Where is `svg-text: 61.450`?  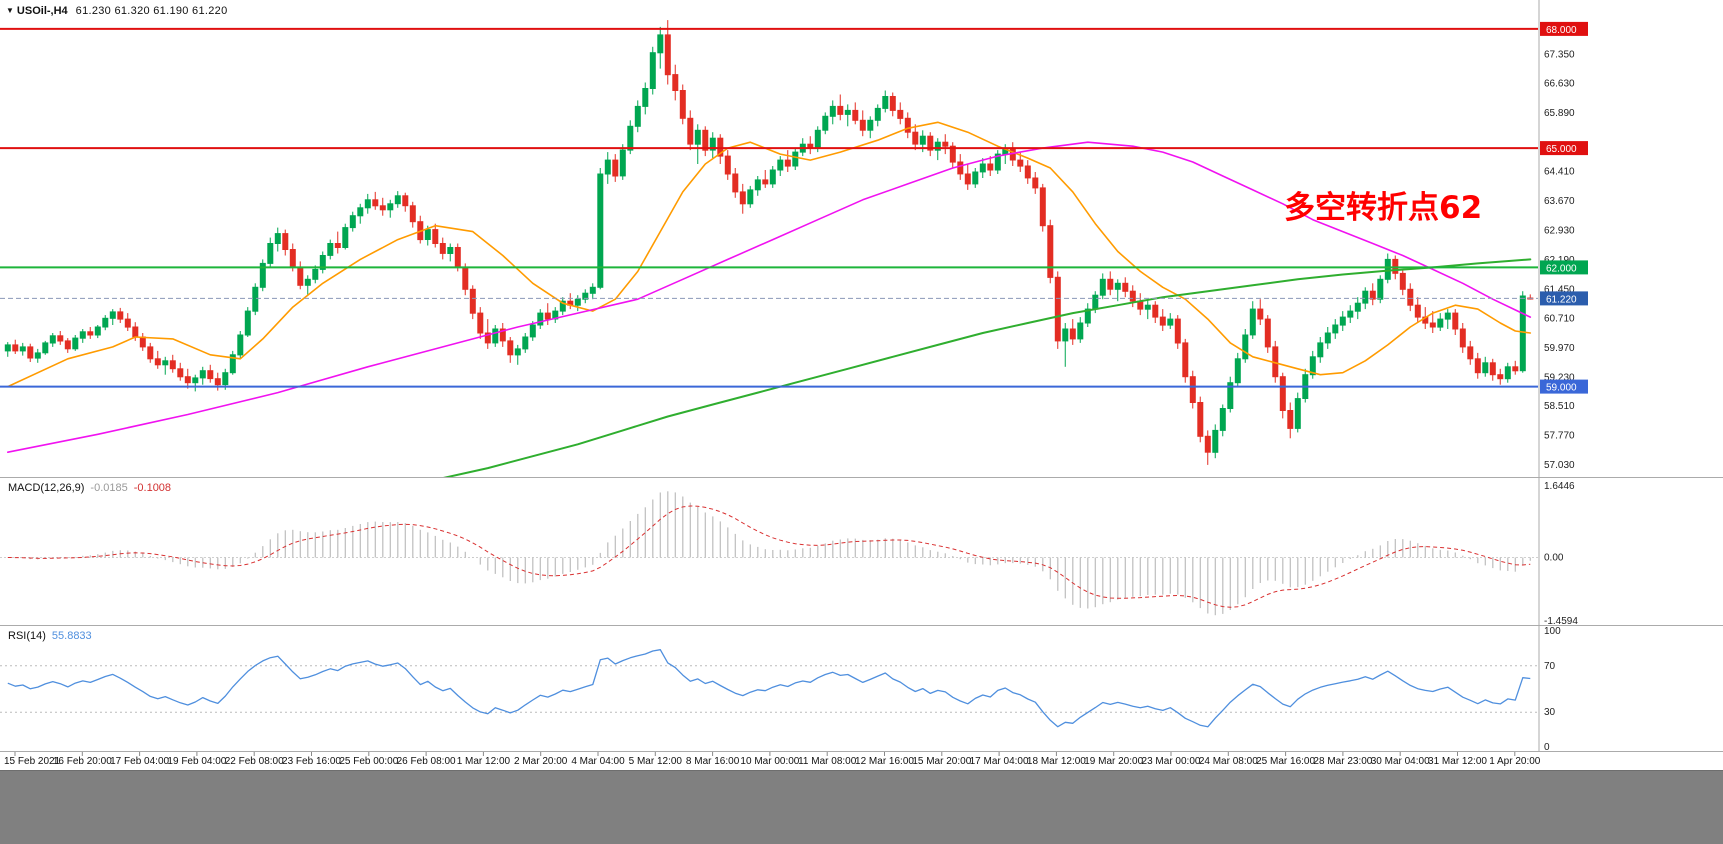 svg-text: 61.450 is located at coordinates (1559, 289).